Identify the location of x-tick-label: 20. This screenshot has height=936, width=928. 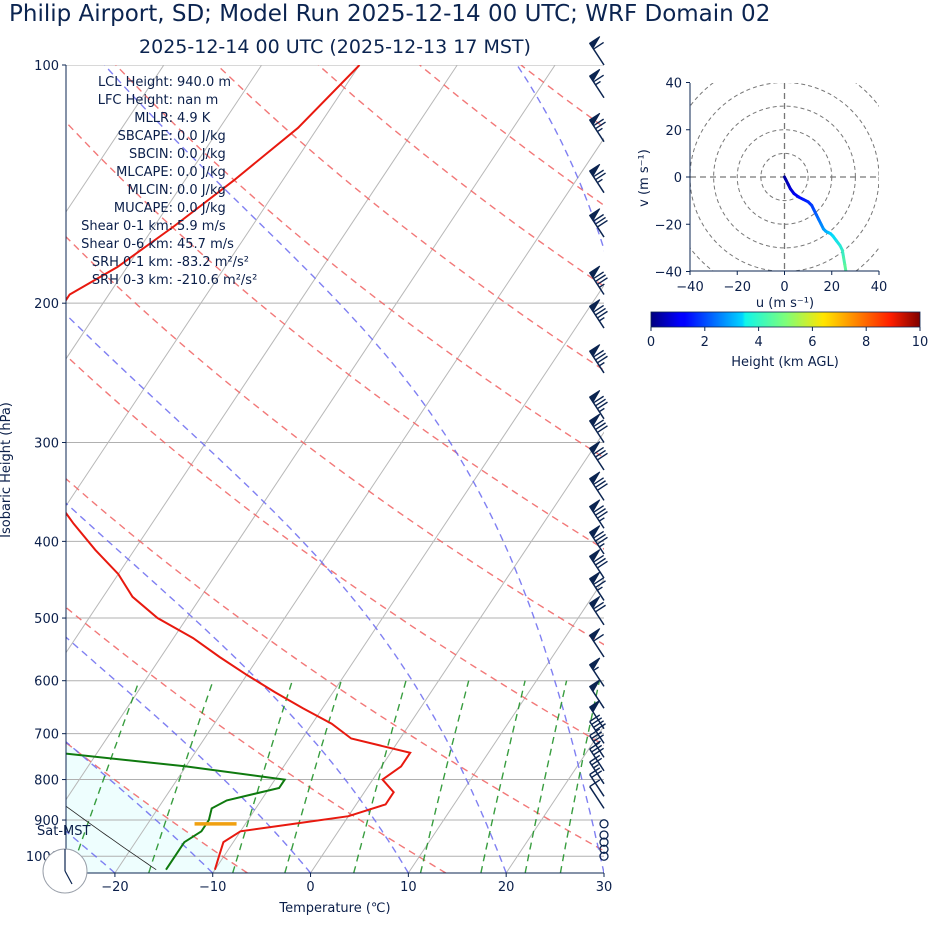
(506, 887).